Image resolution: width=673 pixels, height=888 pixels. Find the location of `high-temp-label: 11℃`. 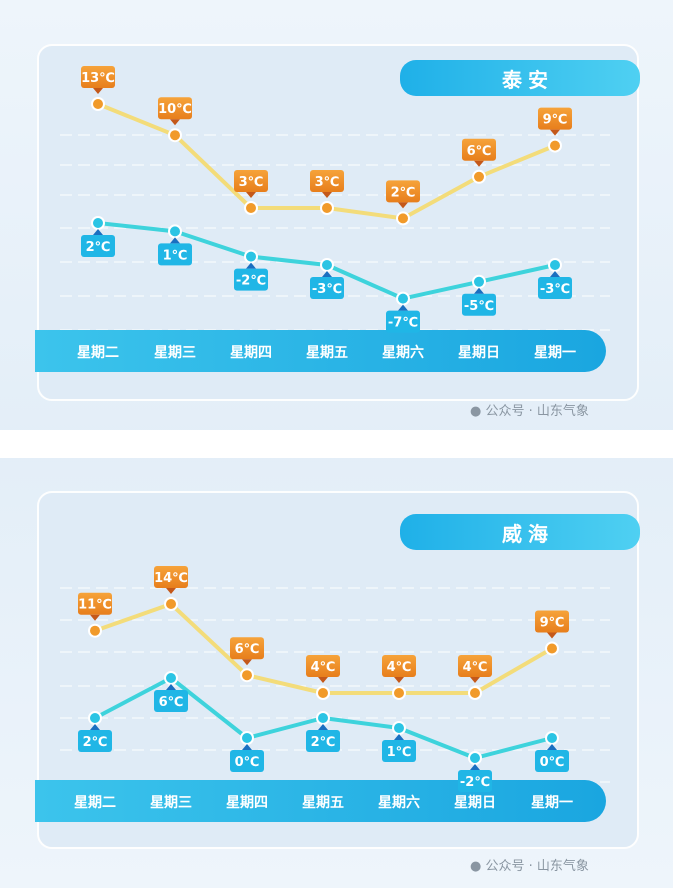

high-temp-label: 11℃ is located at coordinates (95, 605).